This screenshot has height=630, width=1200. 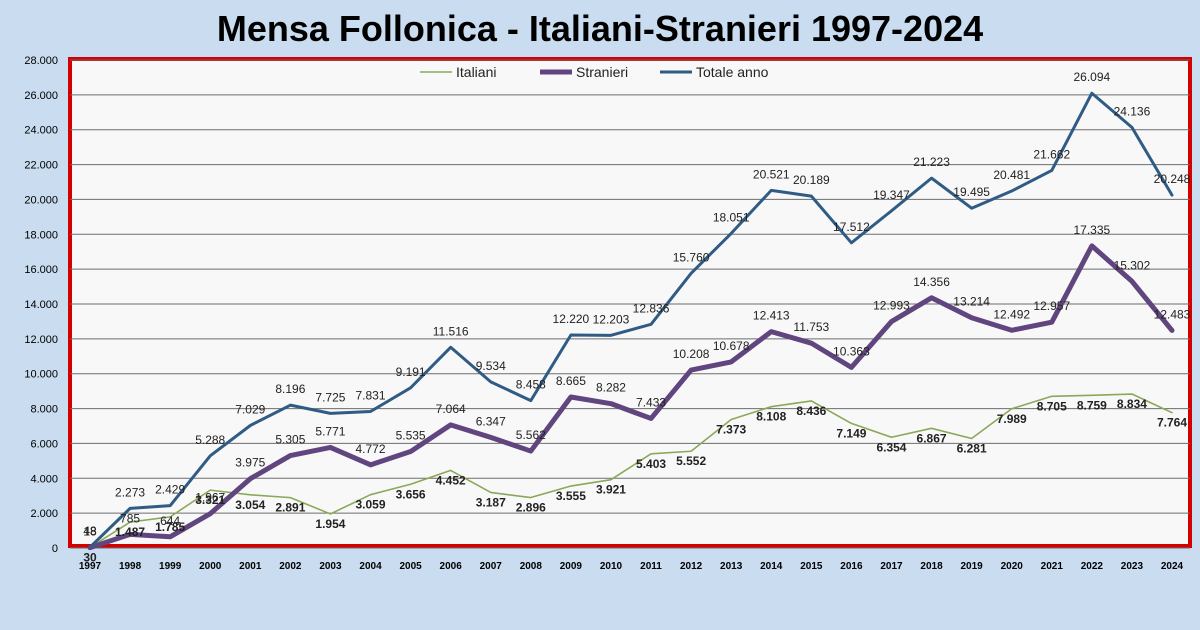 I want to click on data-label-totale: 8.458, so click(x=531, y=385).